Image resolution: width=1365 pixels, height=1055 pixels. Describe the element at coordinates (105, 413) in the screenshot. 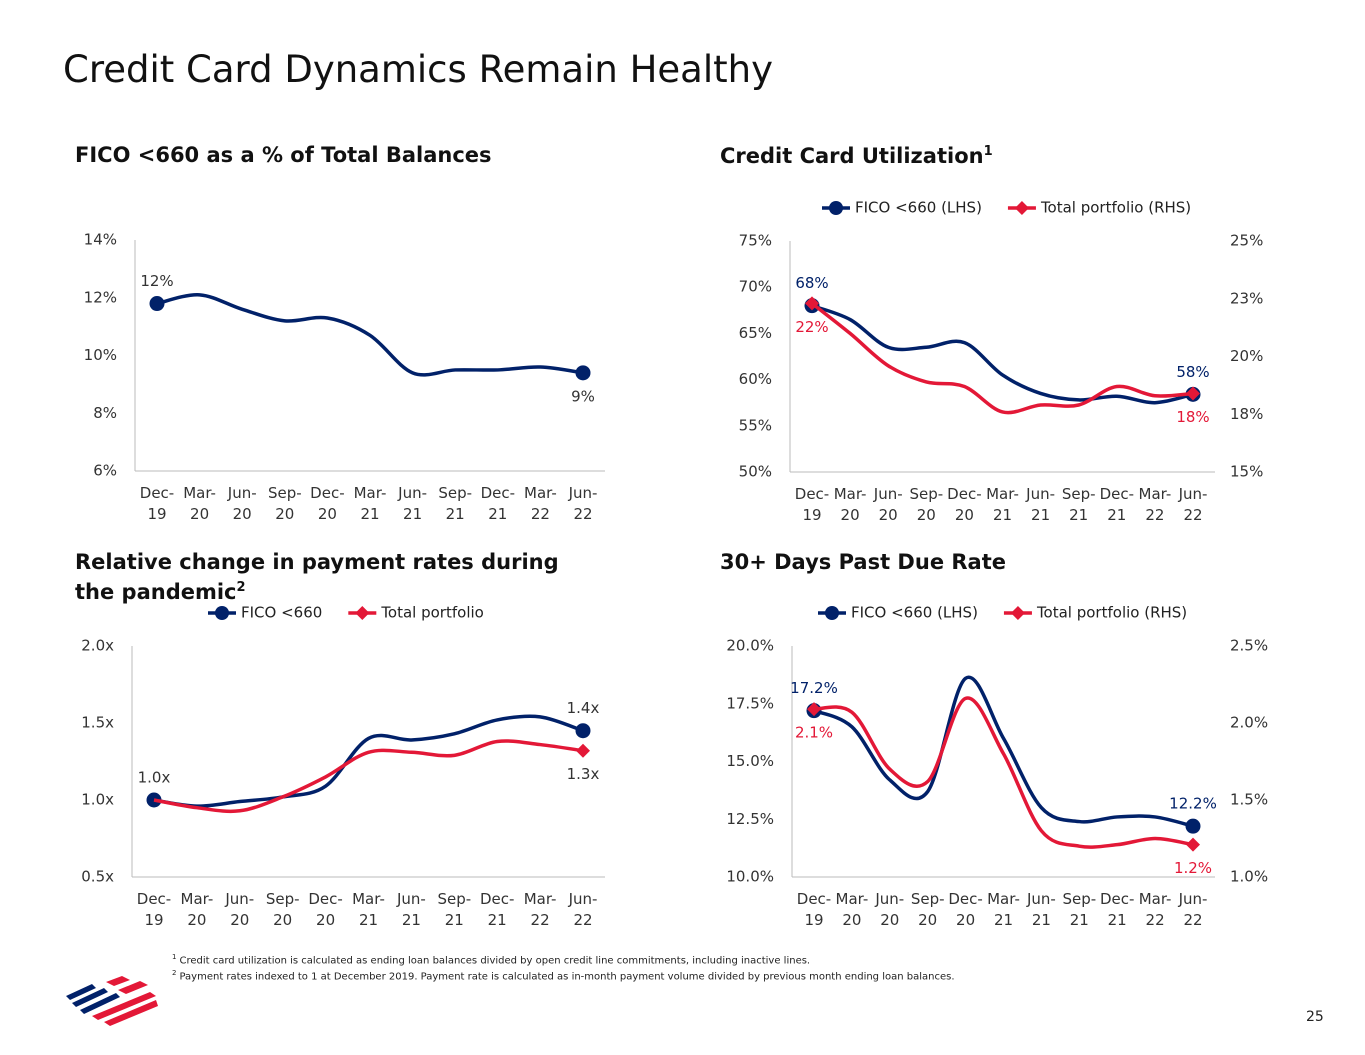

I see `y-tick-label: 8%` at that location.